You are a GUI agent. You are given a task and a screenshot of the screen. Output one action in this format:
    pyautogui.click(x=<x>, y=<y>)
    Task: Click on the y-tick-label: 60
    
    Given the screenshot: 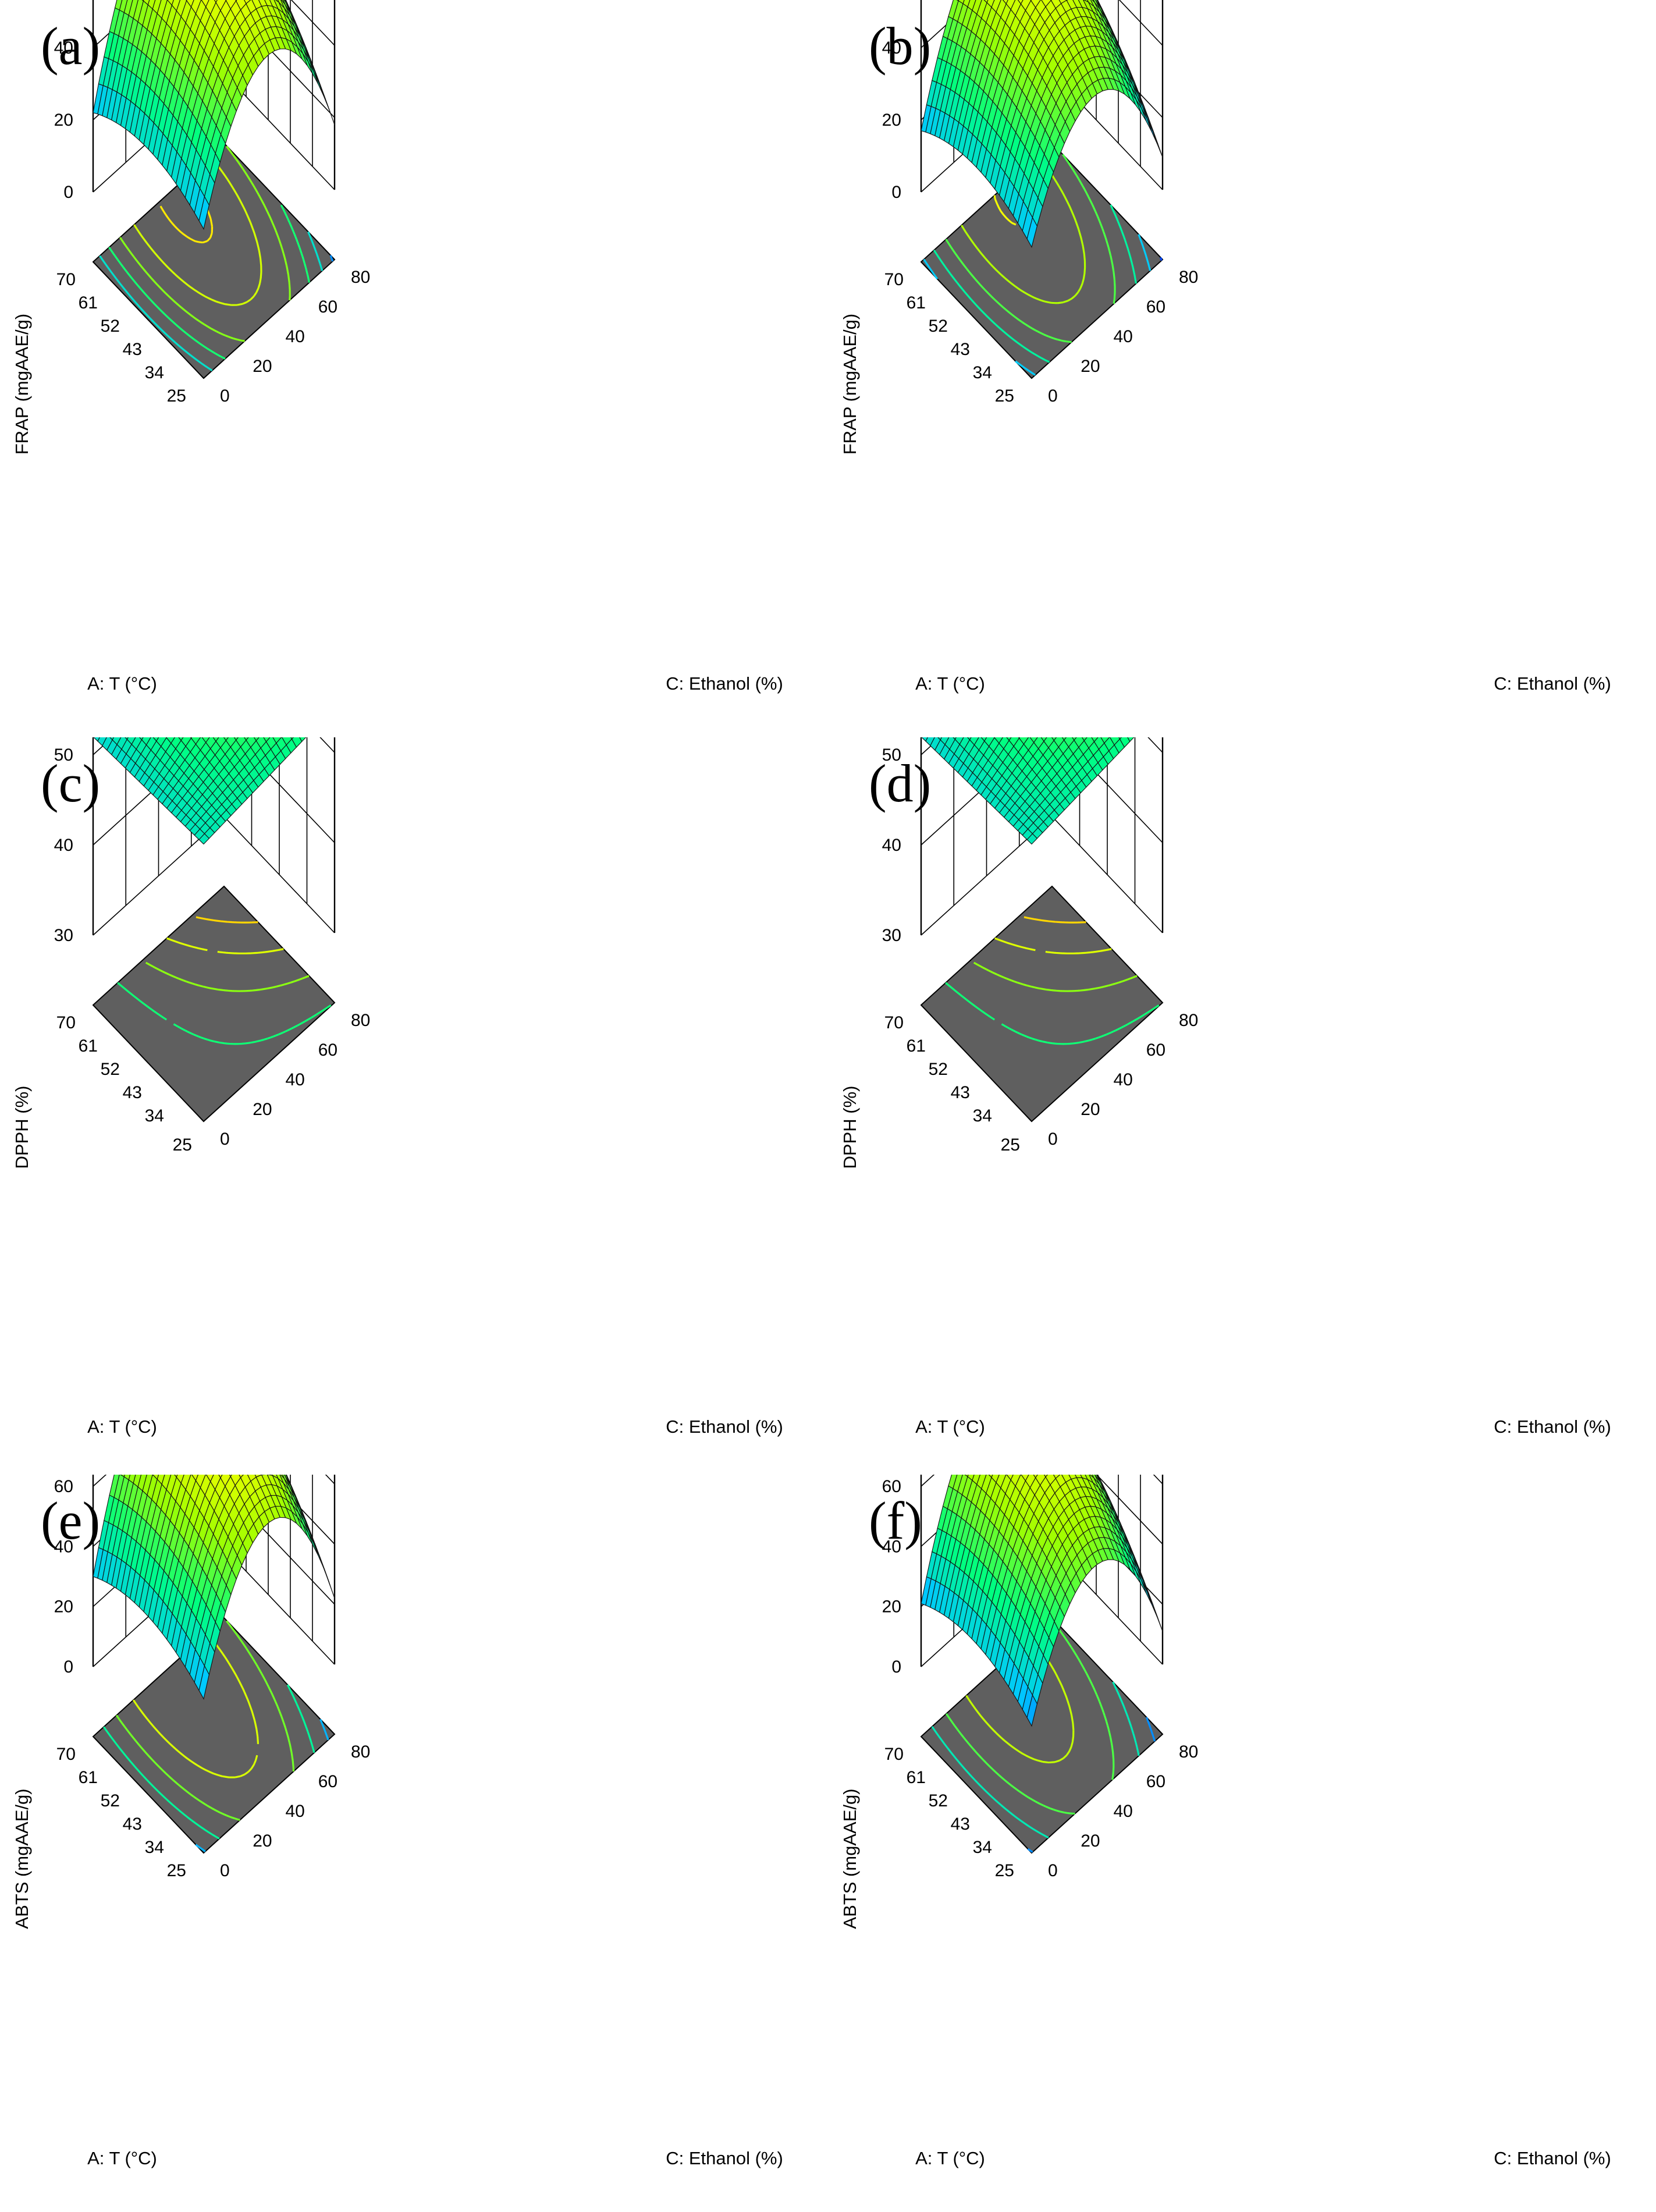 What is the action you would take?
    pyautogui.click(x=327, y=307)
    